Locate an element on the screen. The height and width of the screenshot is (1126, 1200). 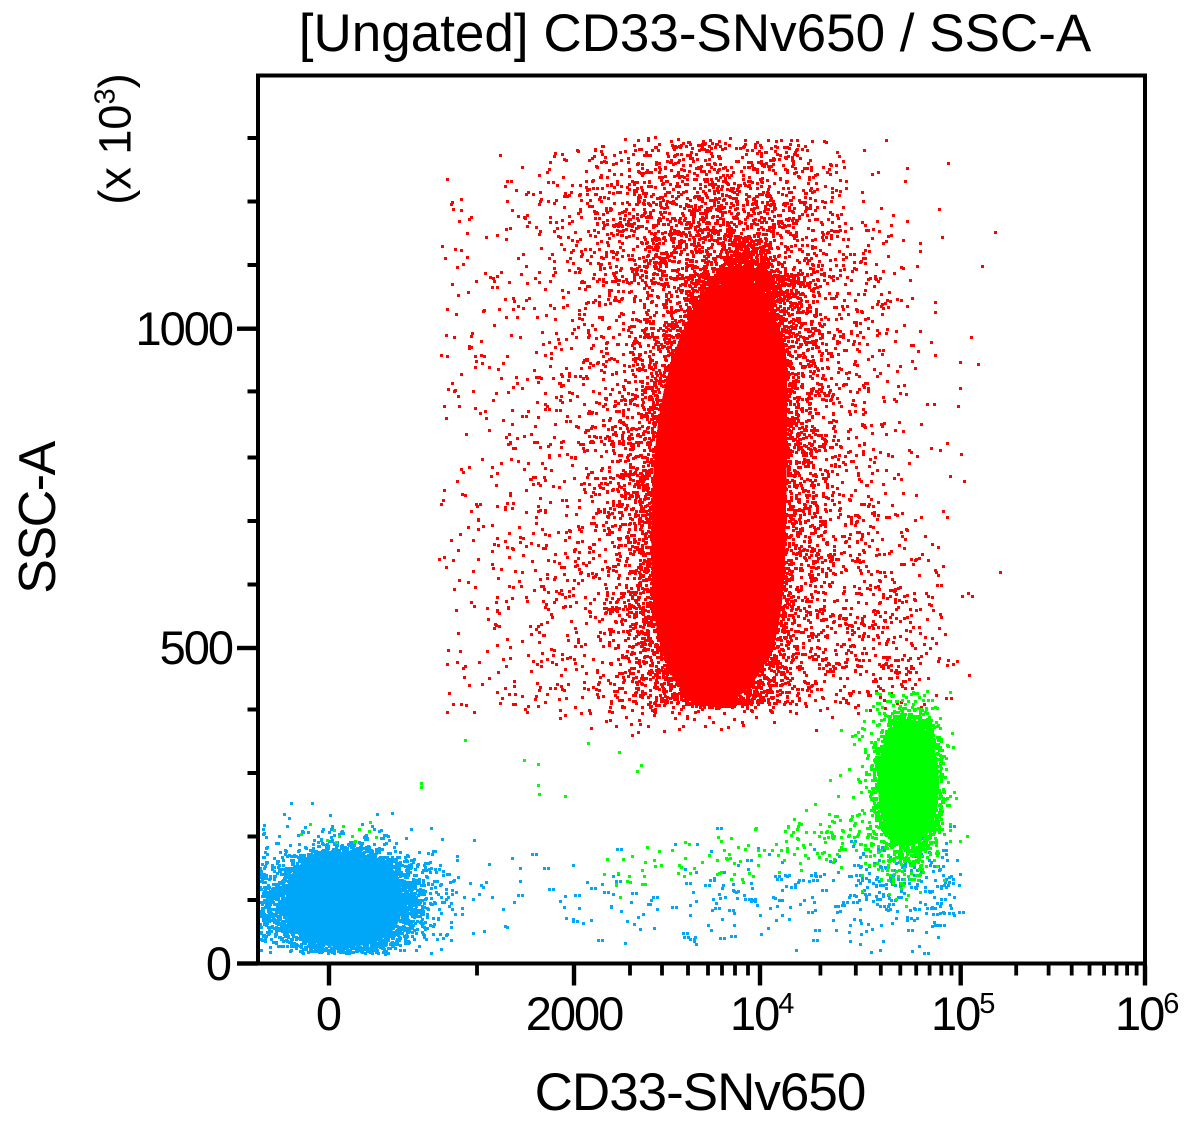
svg-text: 500 is located at coordinates (196, 647).